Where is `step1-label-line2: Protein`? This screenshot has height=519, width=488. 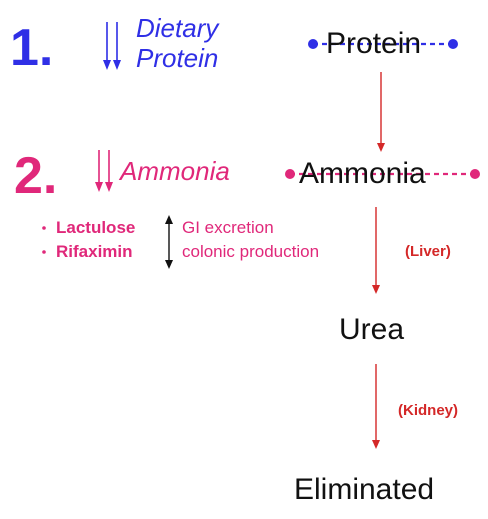
step1-label-line2: Protein is located at coordinates (177, 57).